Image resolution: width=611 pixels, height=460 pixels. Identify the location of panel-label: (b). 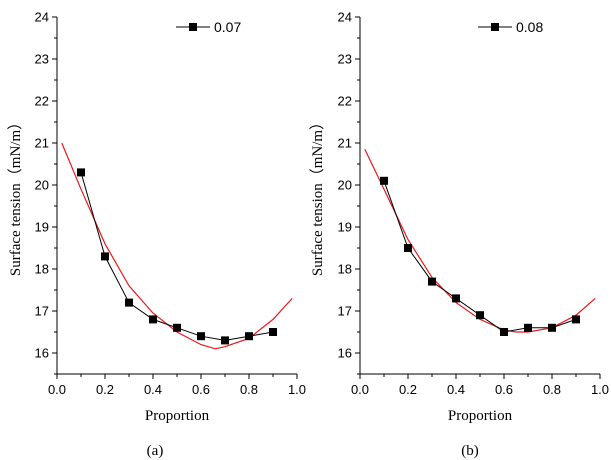
(470, 451).